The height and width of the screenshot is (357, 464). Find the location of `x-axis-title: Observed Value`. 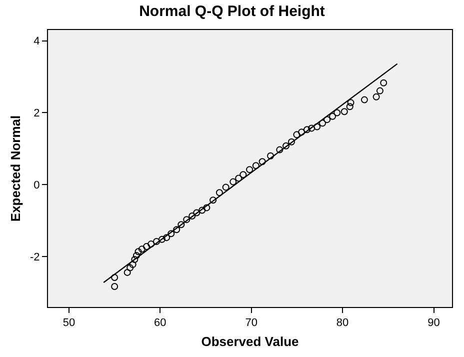

x-axis-title: Observed Value is located at coordinates (250, 341).